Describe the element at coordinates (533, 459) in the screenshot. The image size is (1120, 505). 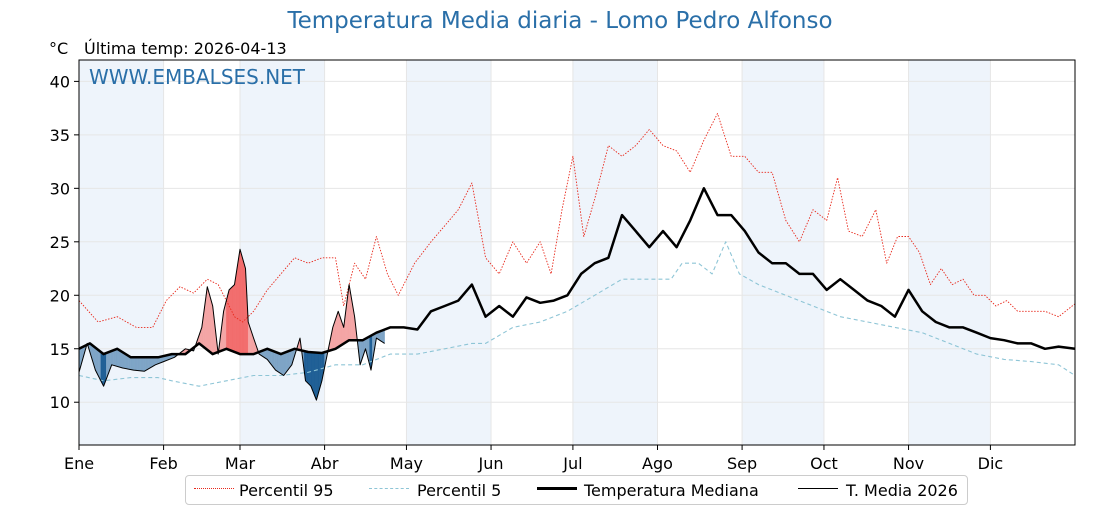
I see `x-axis-ticks: Ene Feb Mar Abr May Jun Jul Ago Sep Oct Nov Dic` at that location.